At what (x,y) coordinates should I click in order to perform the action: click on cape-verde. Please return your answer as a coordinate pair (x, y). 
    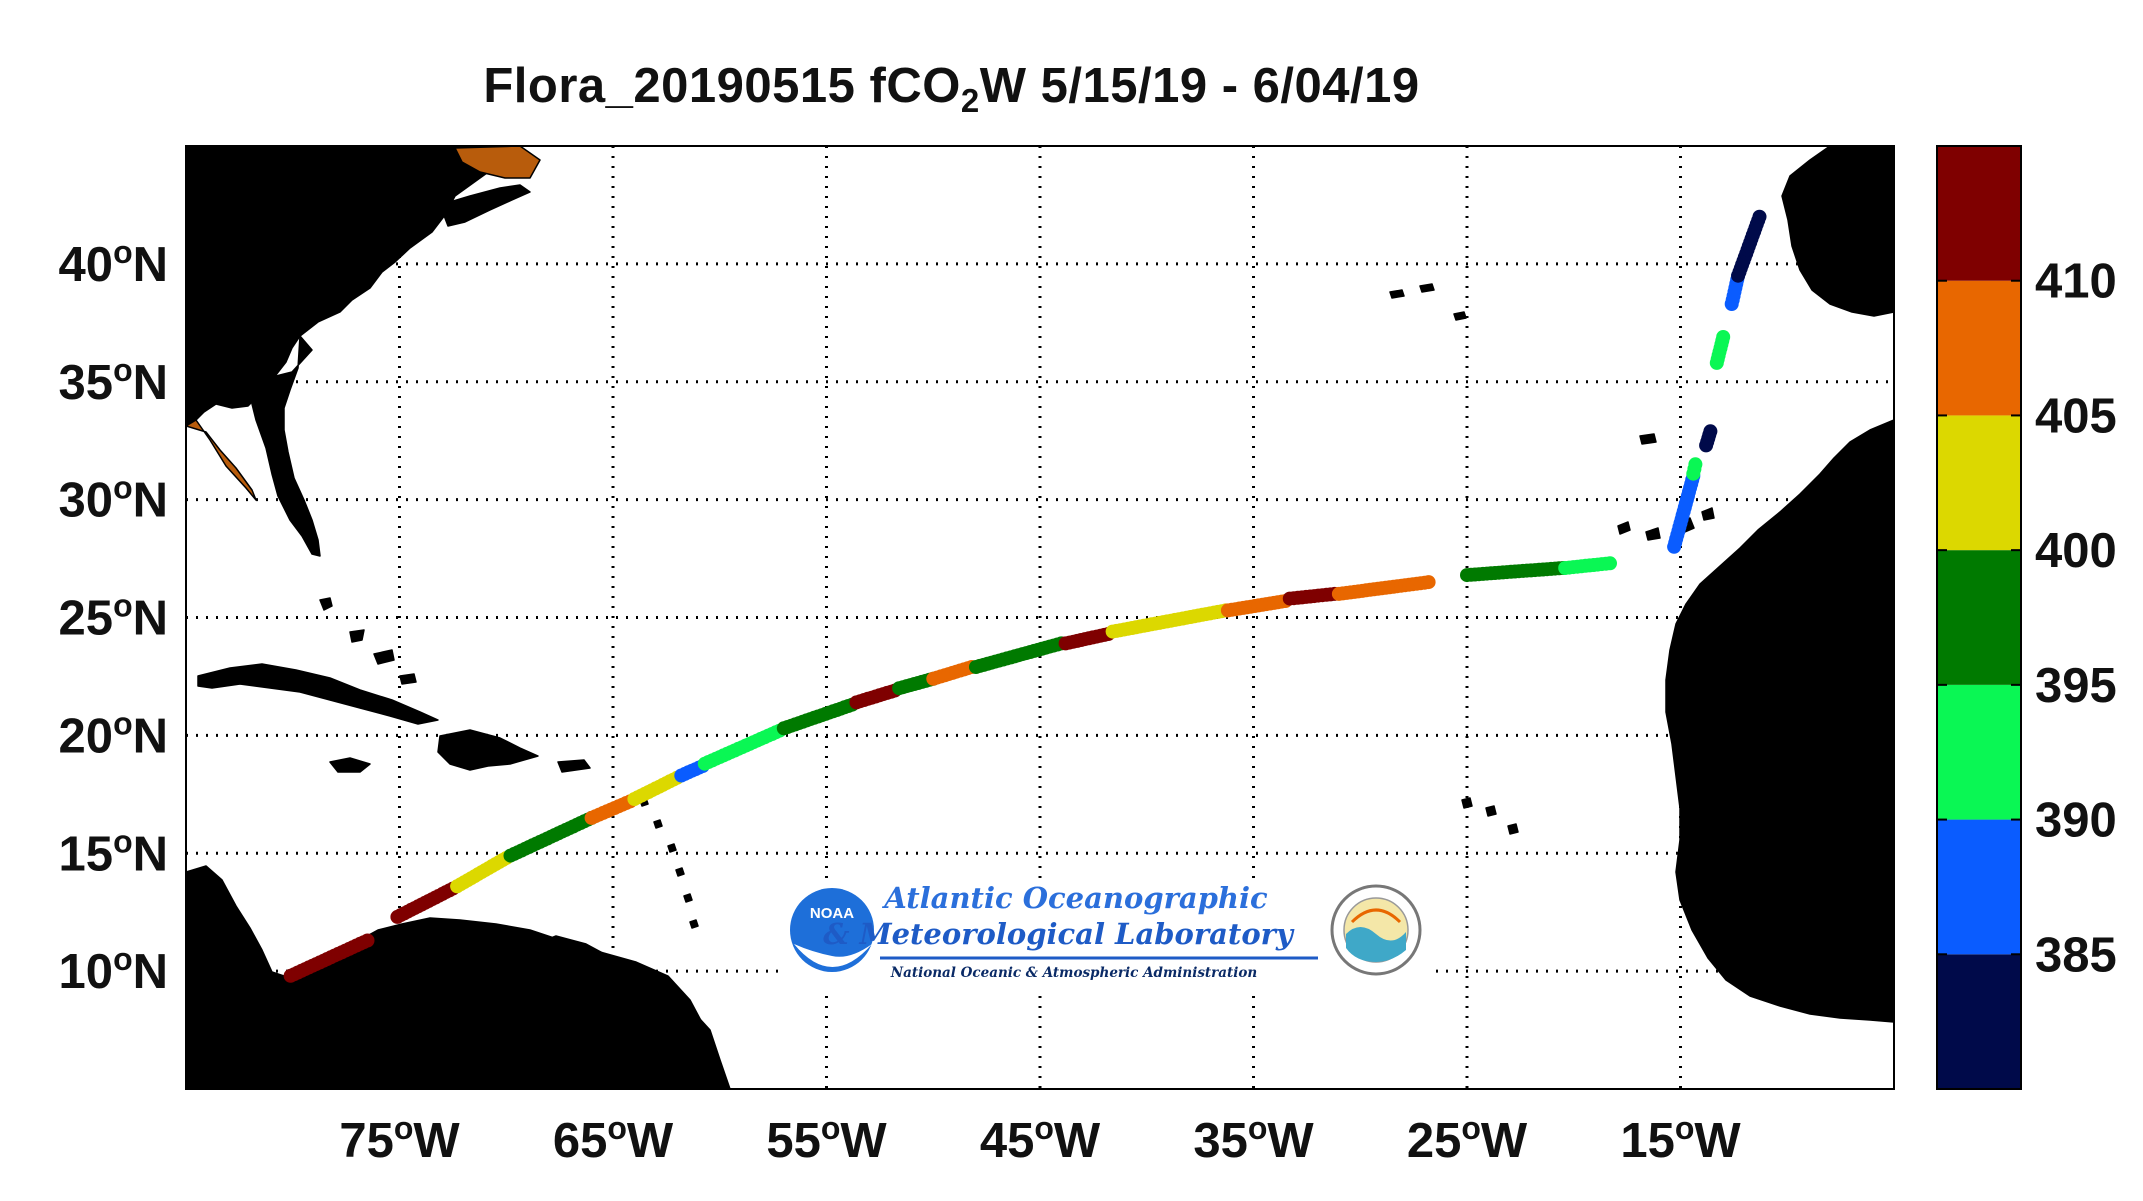
    Looking at the image, I should click on (1490, 816).